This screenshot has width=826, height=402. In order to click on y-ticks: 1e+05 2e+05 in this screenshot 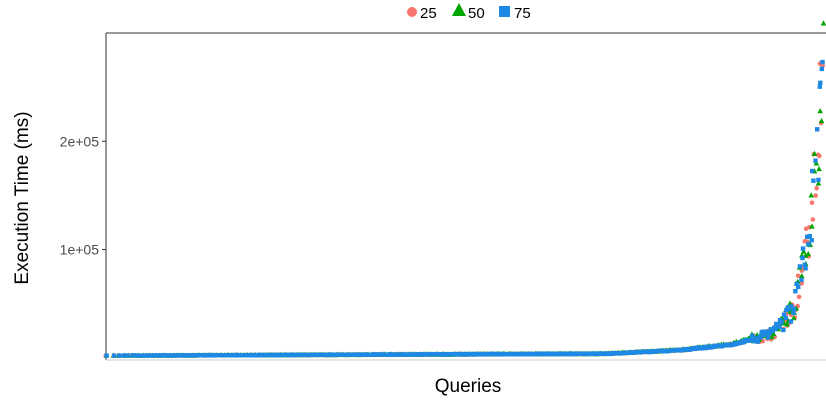, I will do `click(83, 195)`.